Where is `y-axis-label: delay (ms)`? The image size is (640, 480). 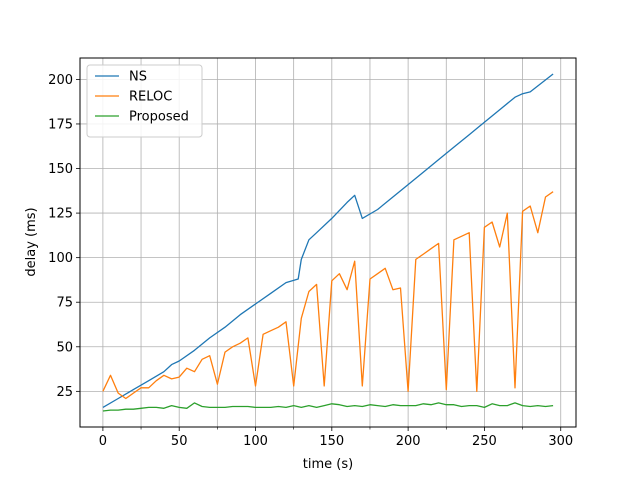 y-axis-label: delay (ms) is located at coordinates (31, 241).